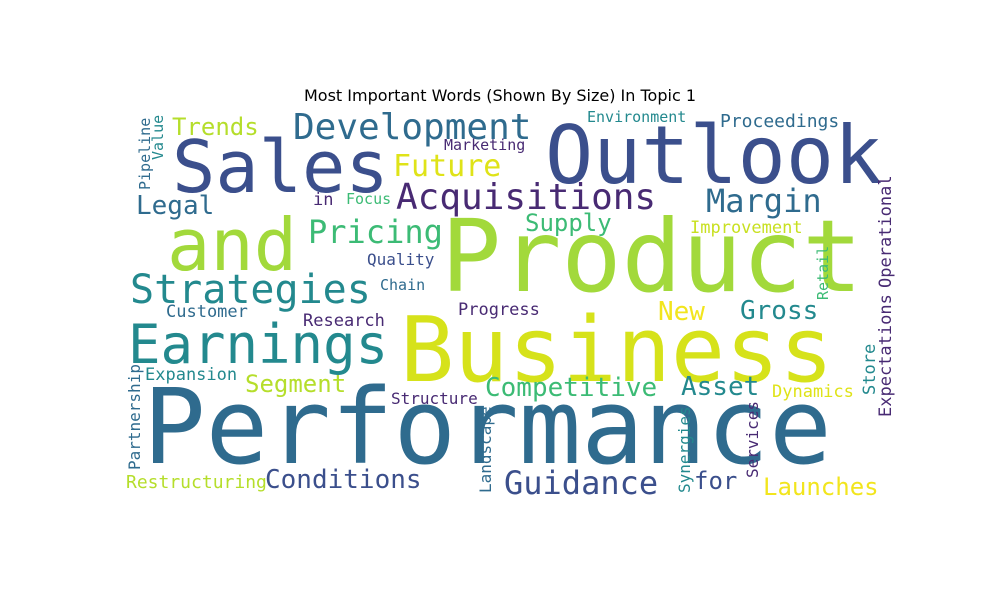 The height and width of the screenshot is (600, 1000). What do you see at coordinates (823, 273) in the screenshot?
I see `word-retail: Retail` at bounding box center [823, 273].